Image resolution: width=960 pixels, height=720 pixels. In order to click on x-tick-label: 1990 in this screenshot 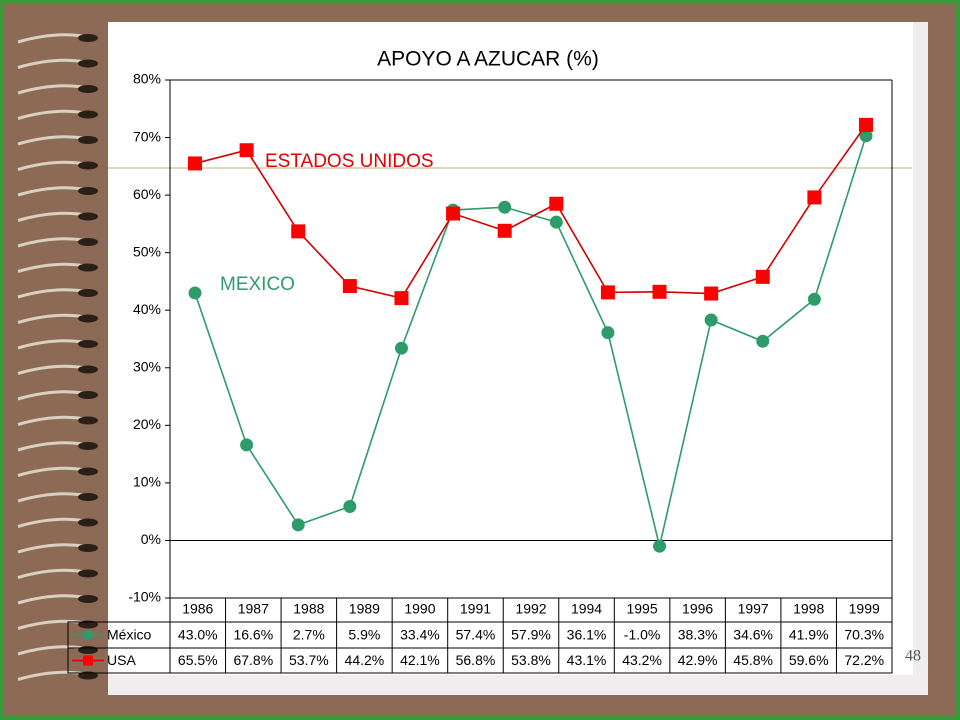, I will do `click(419, 609)`.